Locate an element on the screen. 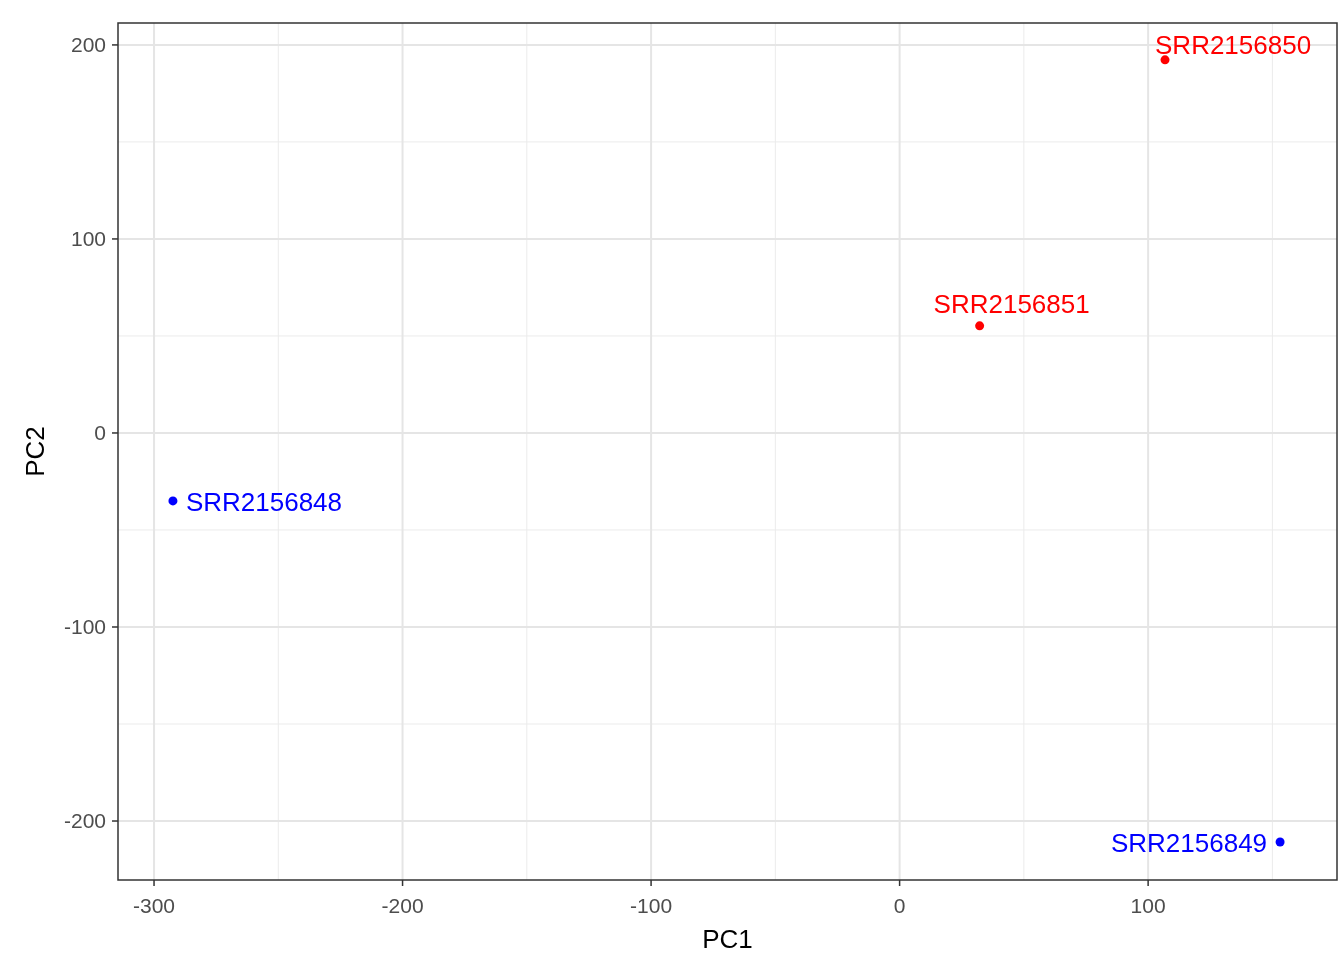  y-tick-label: 0 is located at coordinates (100, 432).